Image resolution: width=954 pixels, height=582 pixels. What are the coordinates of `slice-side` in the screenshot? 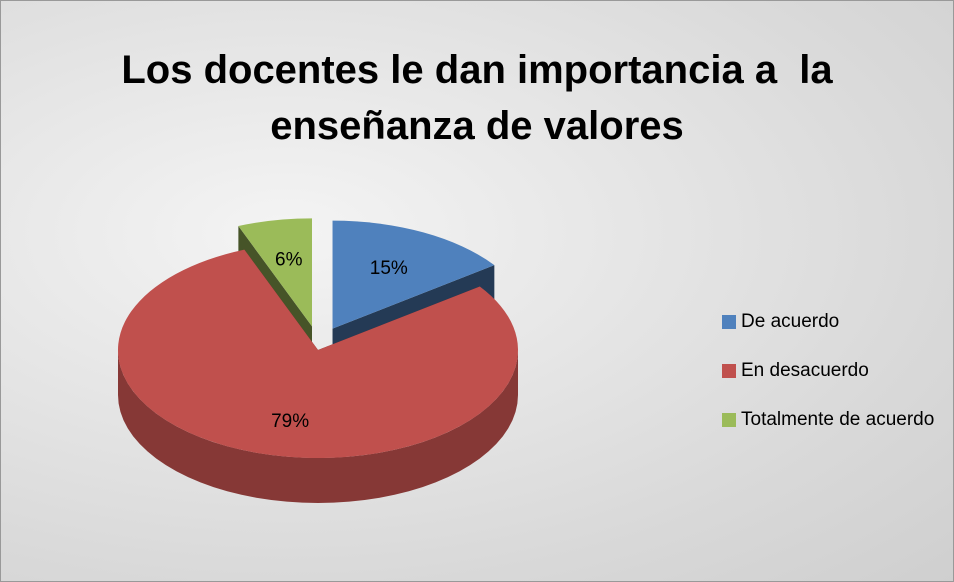 It's located at (318, 426).